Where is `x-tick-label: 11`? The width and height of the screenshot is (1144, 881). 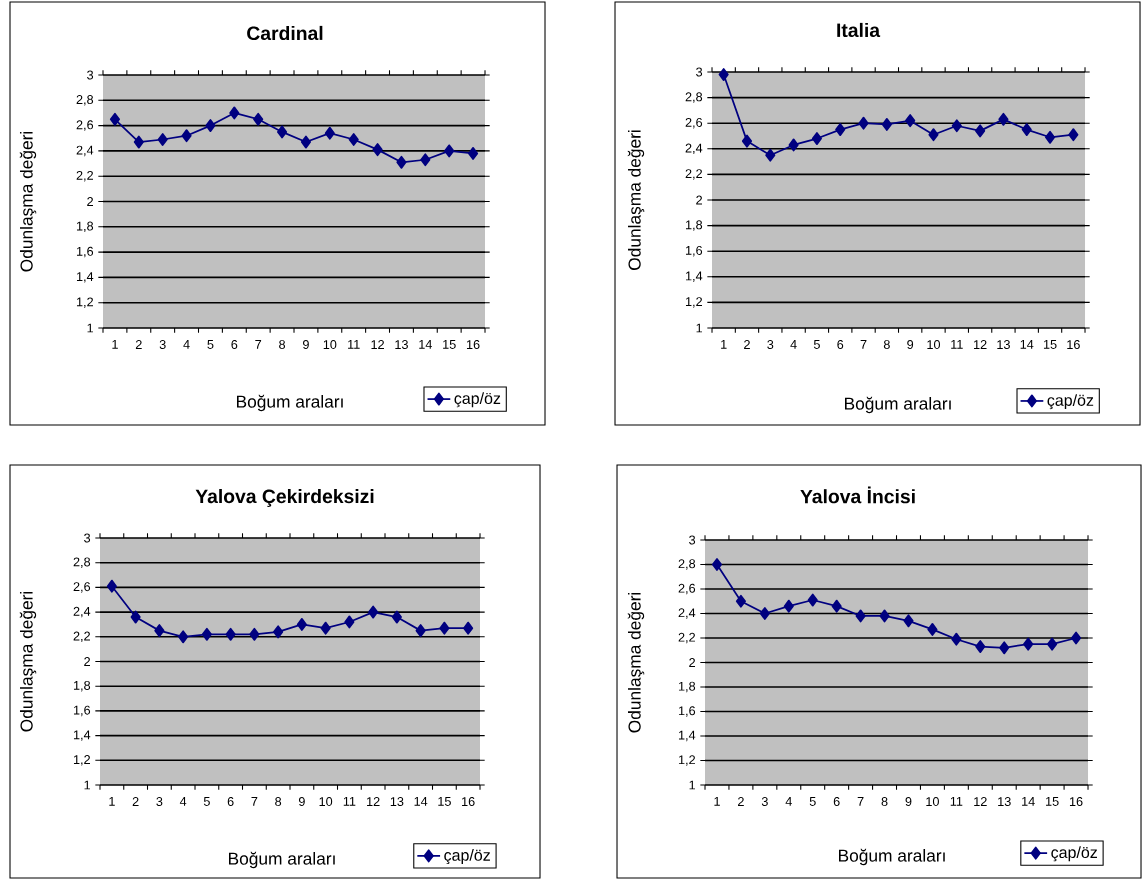 x-tick-label: 11 is located at coordinates (957, 344).